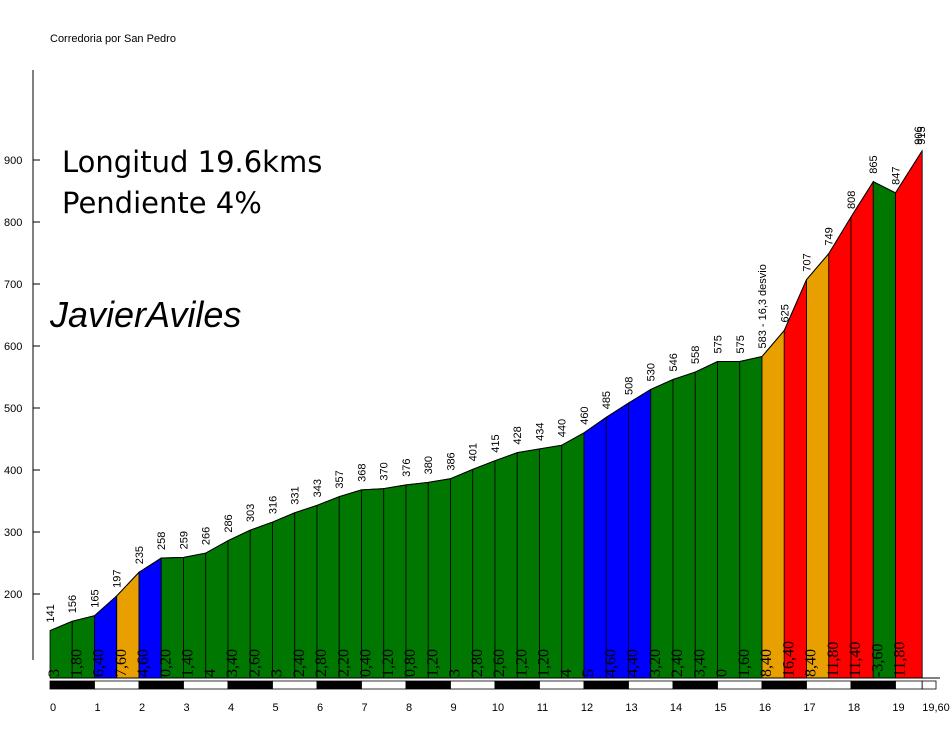  What do you see at coordinates (186, 708) in the screenshot?
I see `x-tick-label: 3` at bounding box center [186, 708].